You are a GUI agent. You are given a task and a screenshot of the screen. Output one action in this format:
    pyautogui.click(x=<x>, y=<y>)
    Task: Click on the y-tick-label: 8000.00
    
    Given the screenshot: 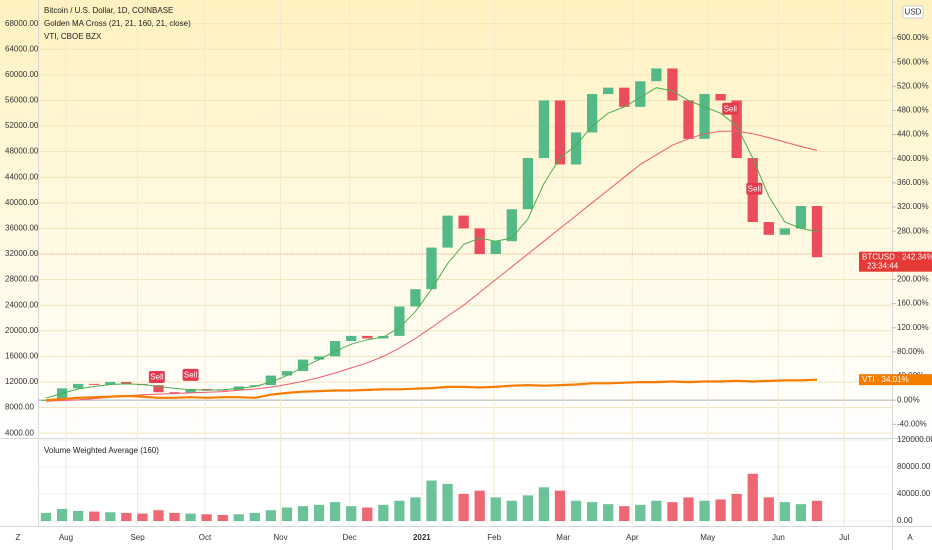 What is the action you would take?
    pyautogui.click(x=19, y=407)
    